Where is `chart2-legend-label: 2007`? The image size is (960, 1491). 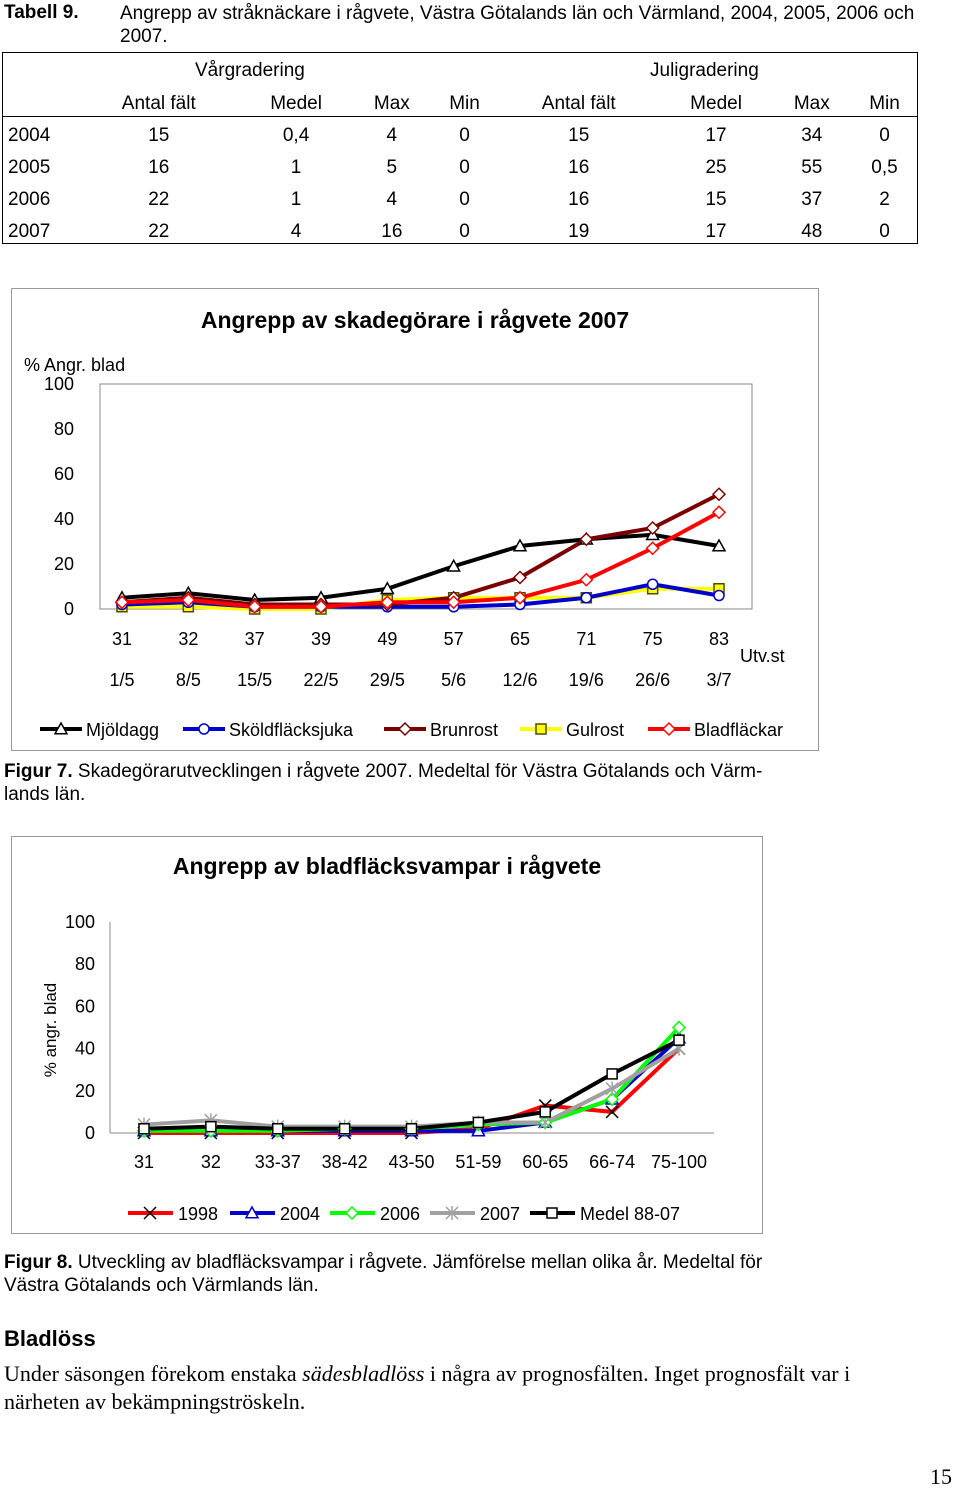
chart2-legend-label: 2007 is located at coordinates (500, 1214).